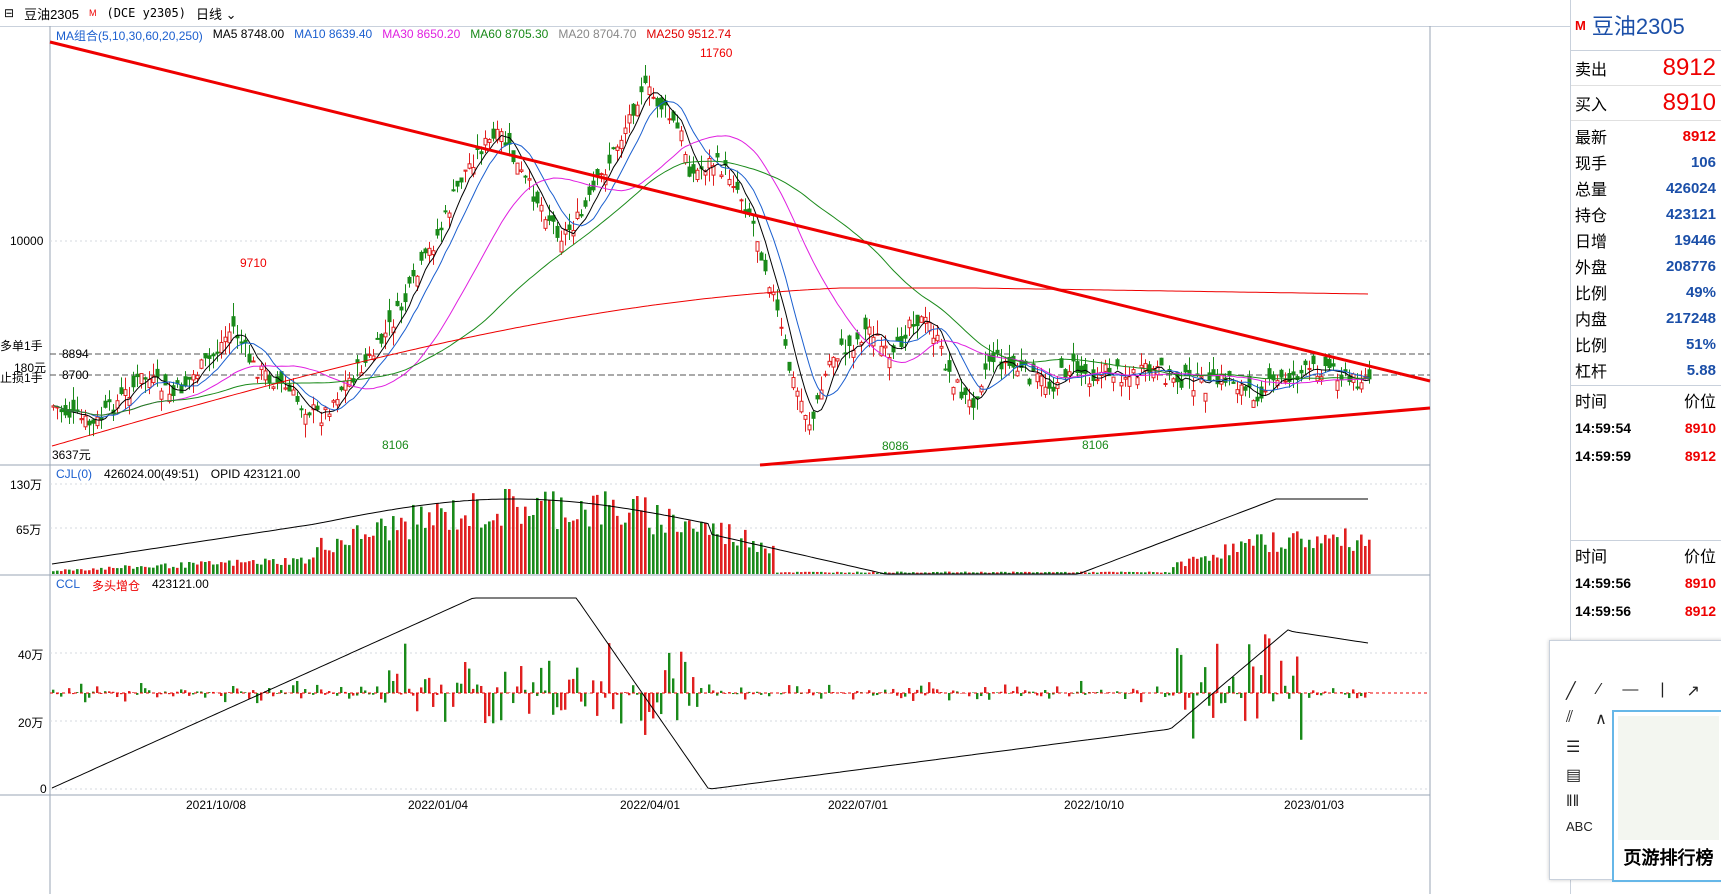  I want to click on ad-popup: 页游排行榜, so click(1666, 796).